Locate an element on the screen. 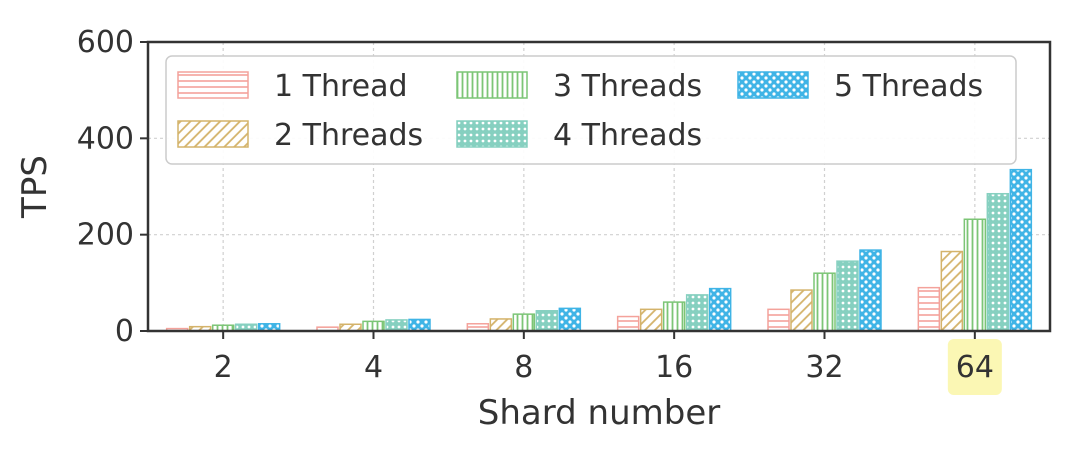  x-tick-label: 2 is located at coordinates (223, 367).